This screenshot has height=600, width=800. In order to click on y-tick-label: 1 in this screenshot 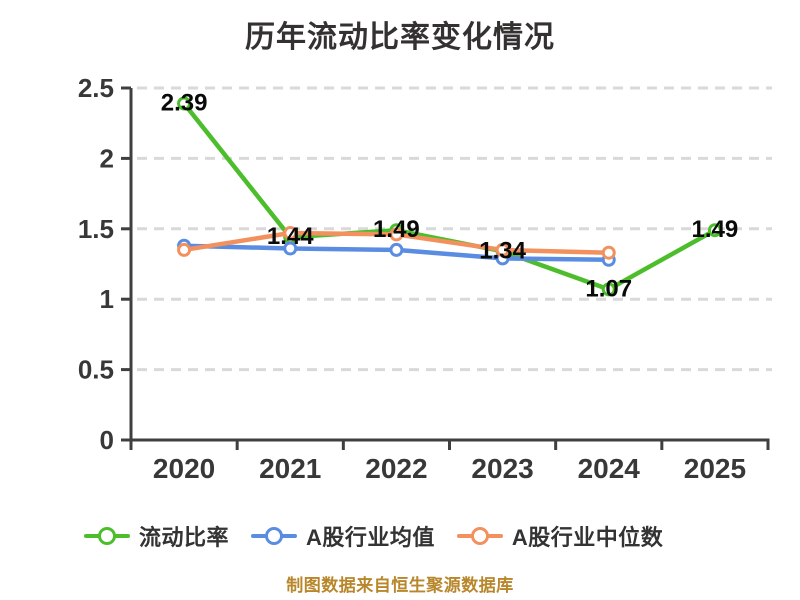, I will do `click(107, 299)`.